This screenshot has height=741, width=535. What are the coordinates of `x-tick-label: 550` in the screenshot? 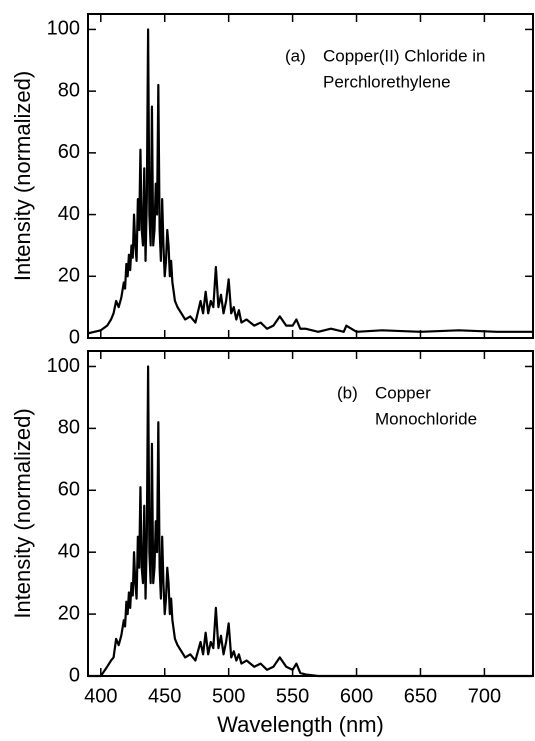 It's located at (292, 696).